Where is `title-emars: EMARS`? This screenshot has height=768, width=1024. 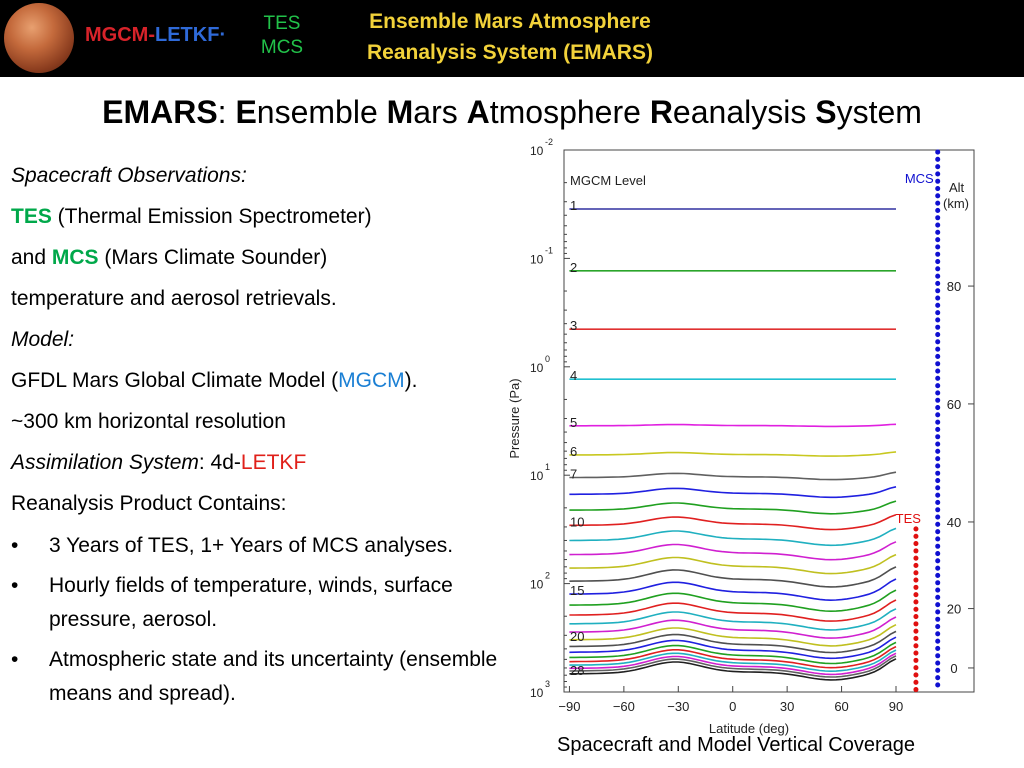
title-emars: EMARS is located at coordinates (160, 112).